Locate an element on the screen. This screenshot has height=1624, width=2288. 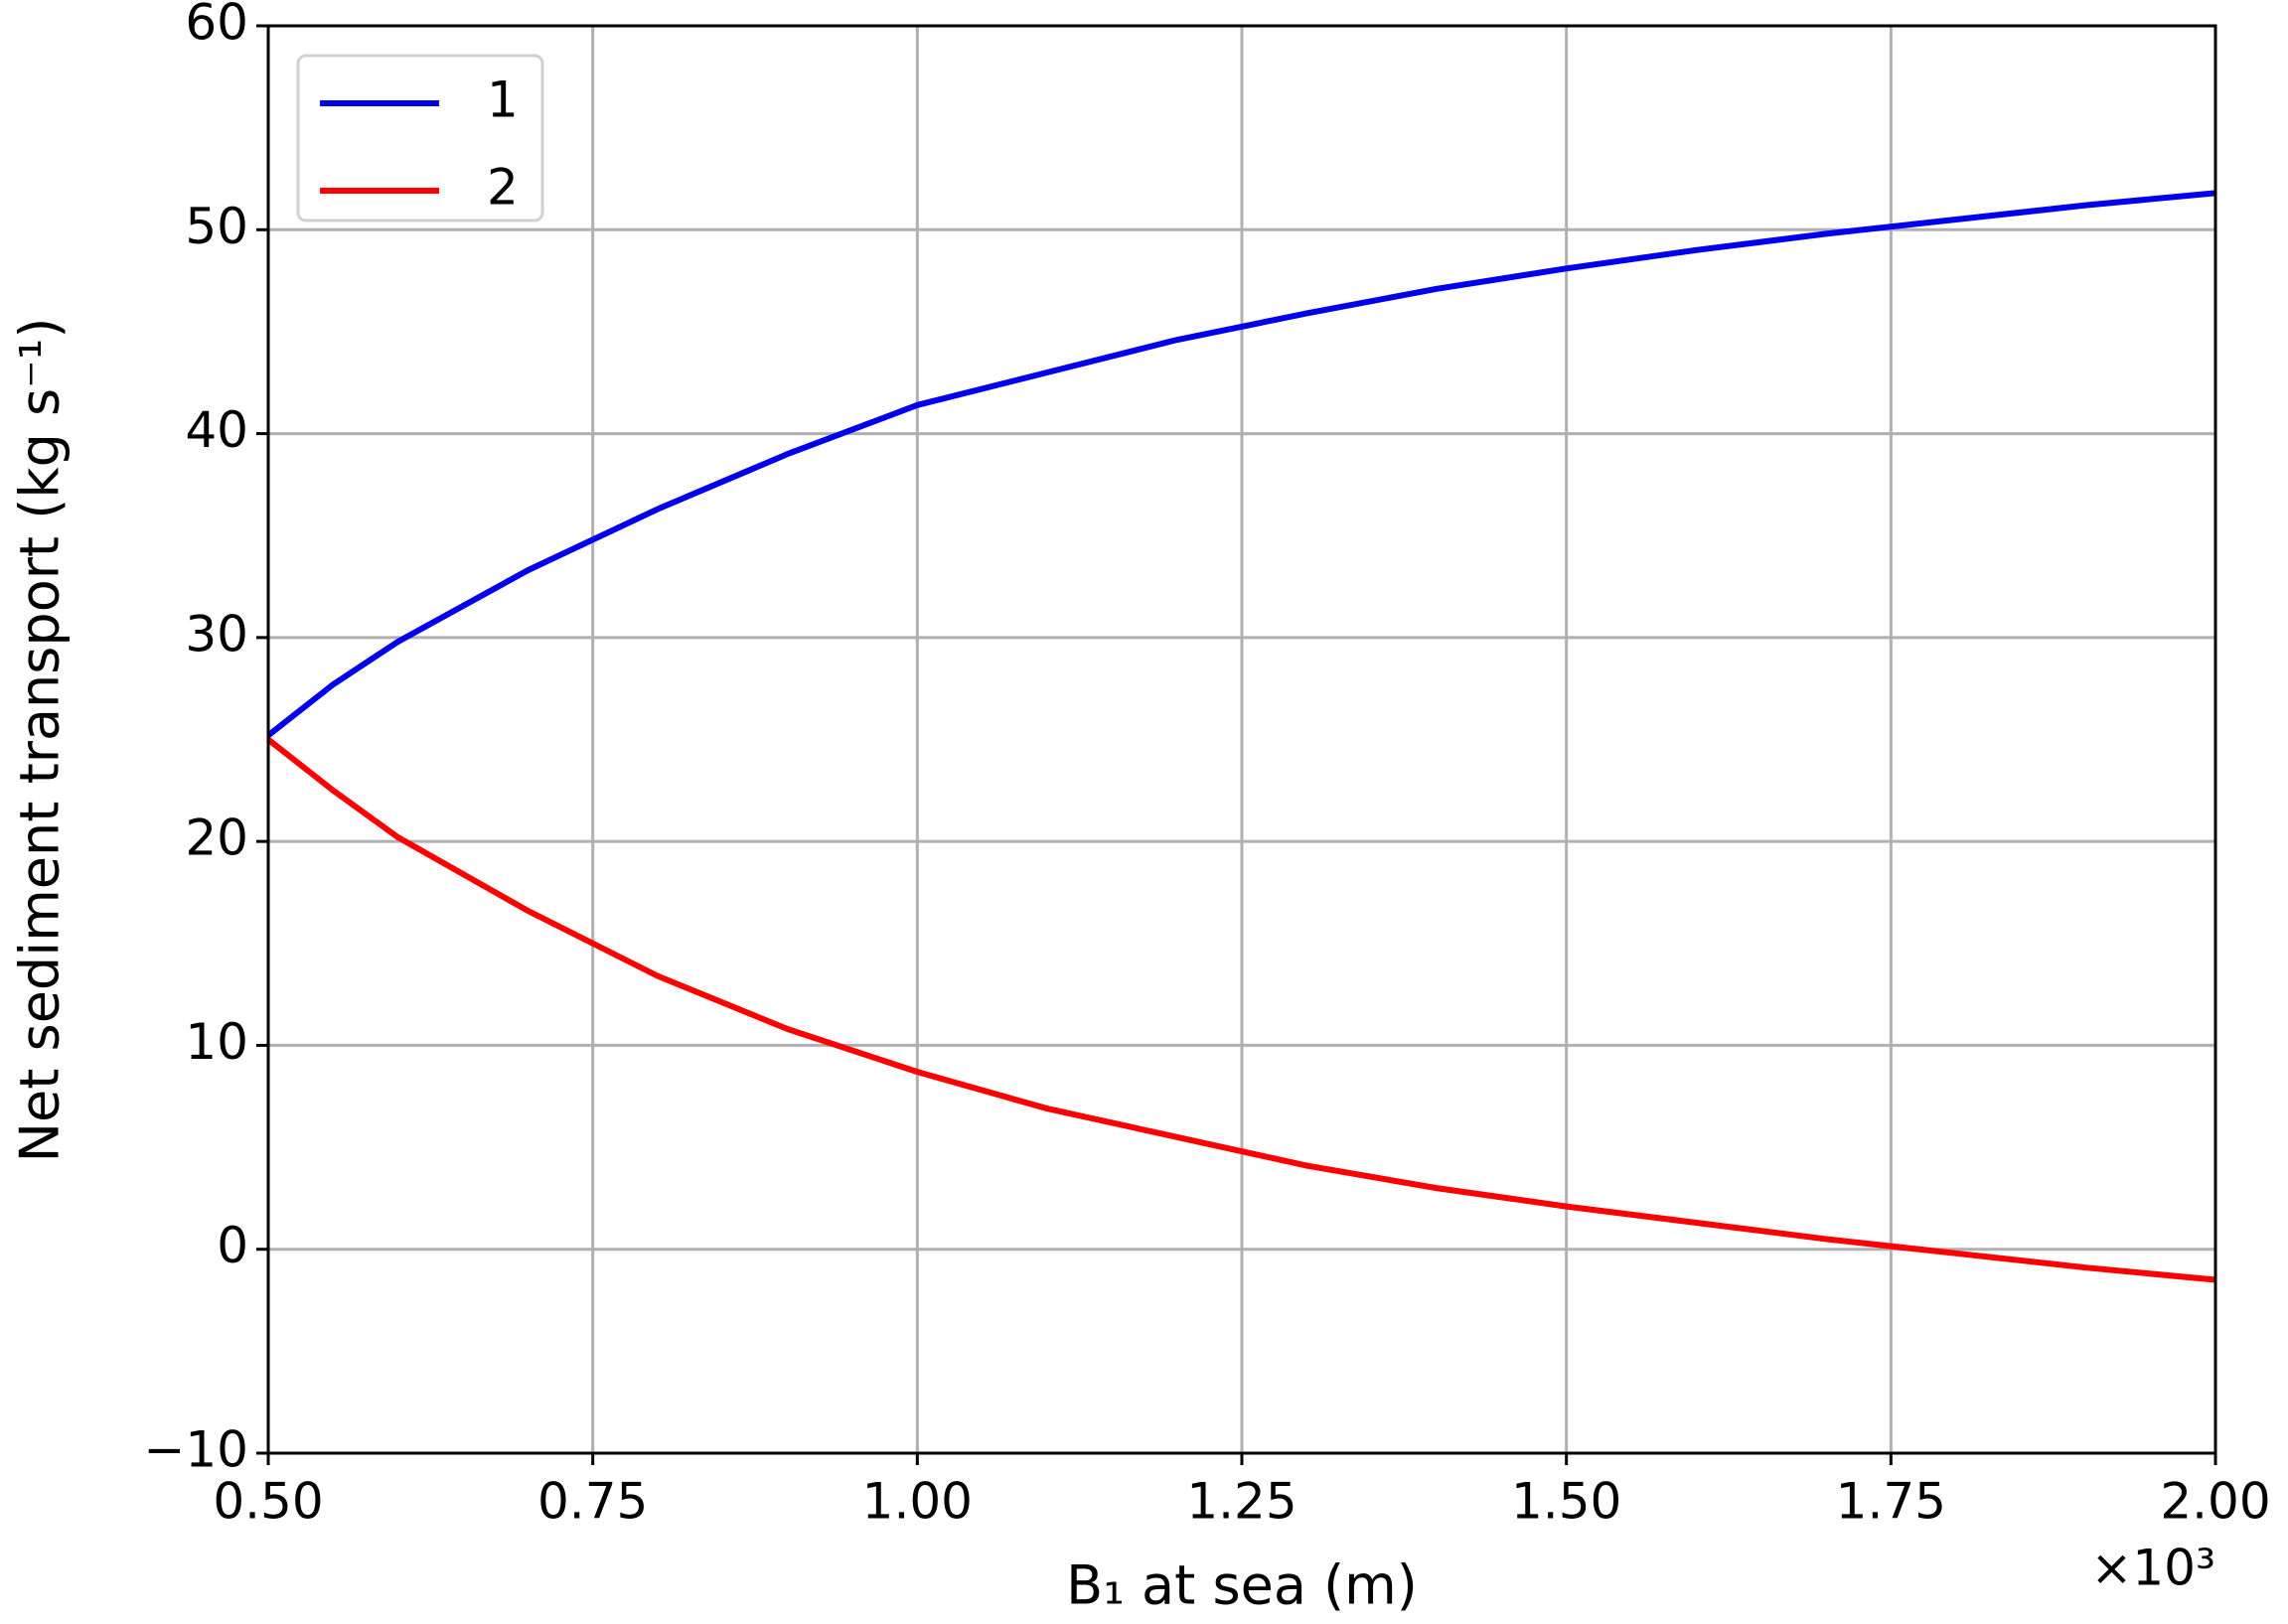
x-tick-label: 0.50 is located at coordinates (268, 1502).